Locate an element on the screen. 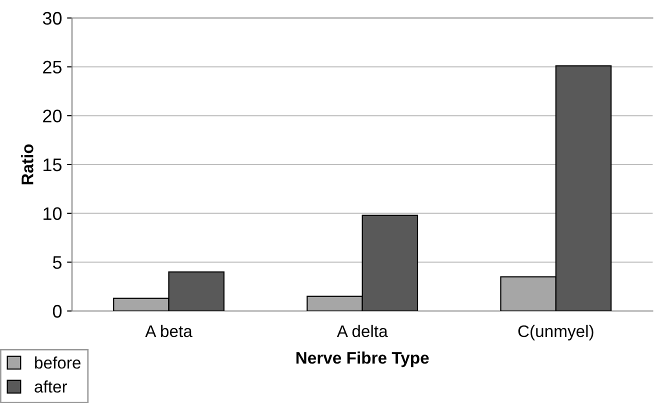 The image size is (654, 403). y-tick-label: 5 is located at coordinates (57, 262).